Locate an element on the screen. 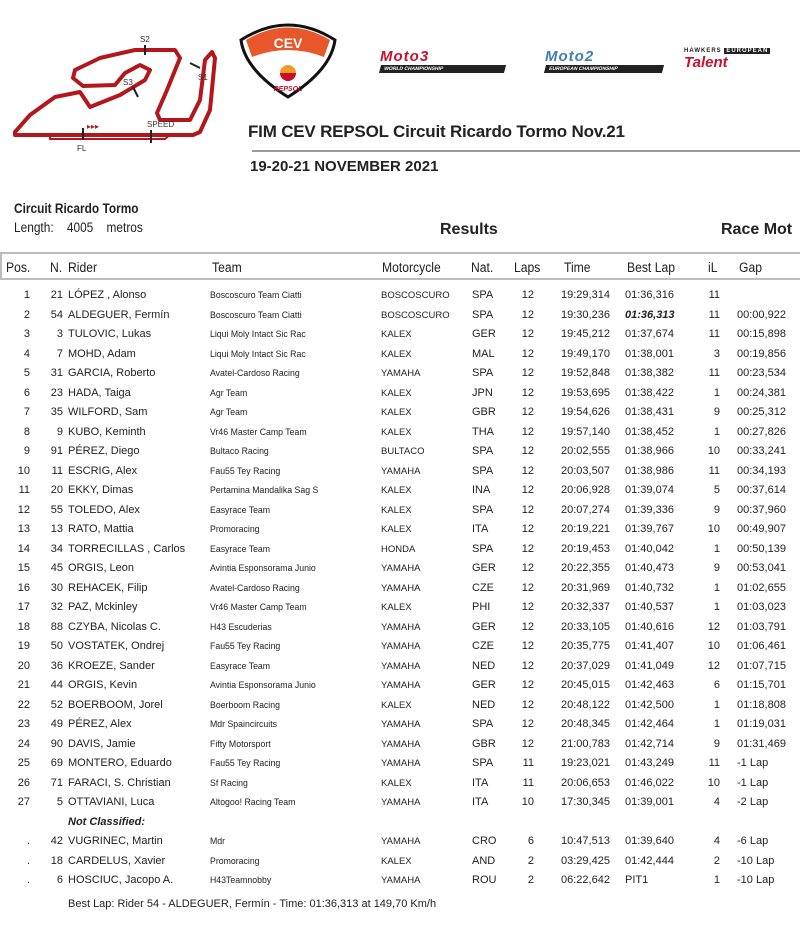 This screenshot has height=928, width=800. cell-time: 19:49,170 is located at coordinates (585, 353).